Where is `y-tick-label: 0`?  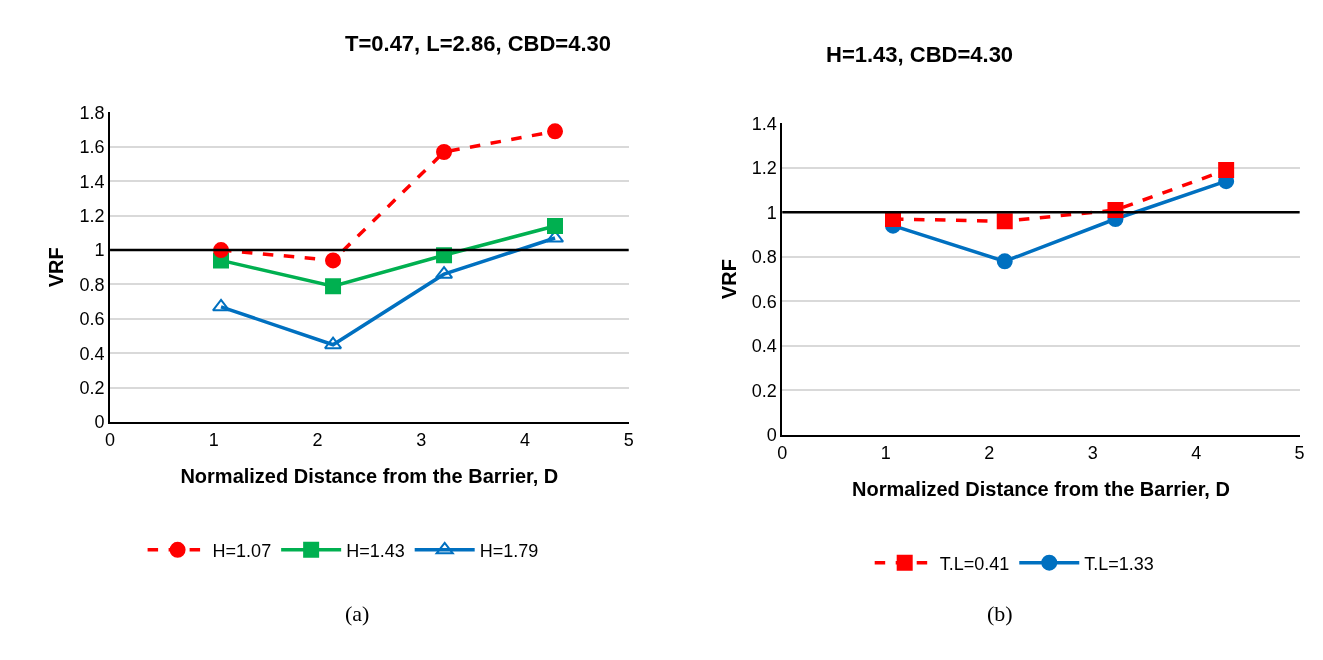
y-tick-label: 0 is located at coordinates (99, 422).